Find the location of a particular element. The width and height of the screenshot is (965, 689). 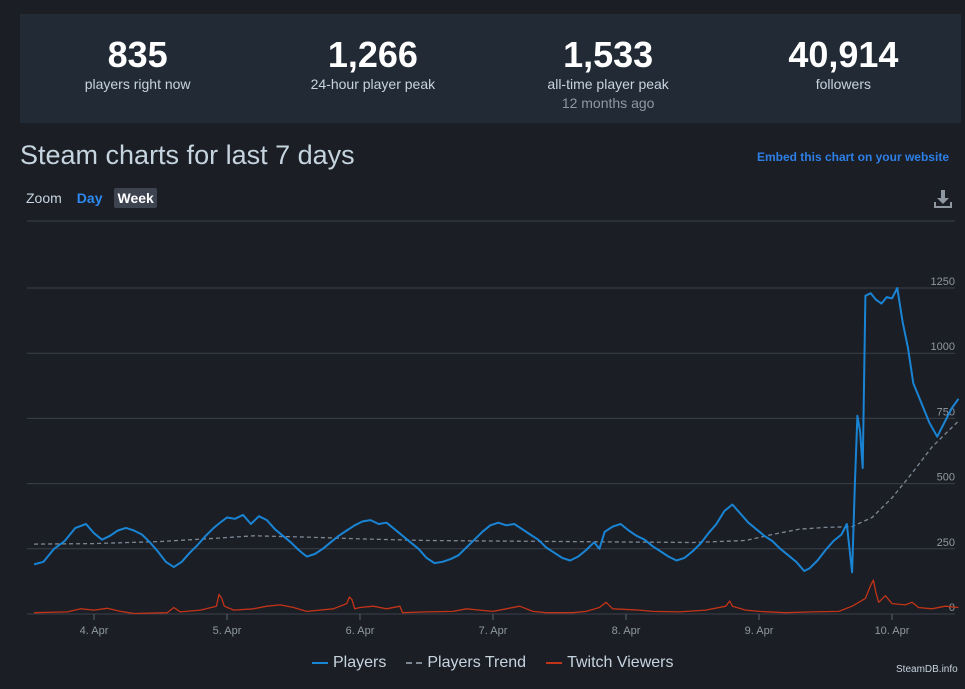

stat-24h-peak: 1,266 24-hour player peak is located at coordinates (372, 68).